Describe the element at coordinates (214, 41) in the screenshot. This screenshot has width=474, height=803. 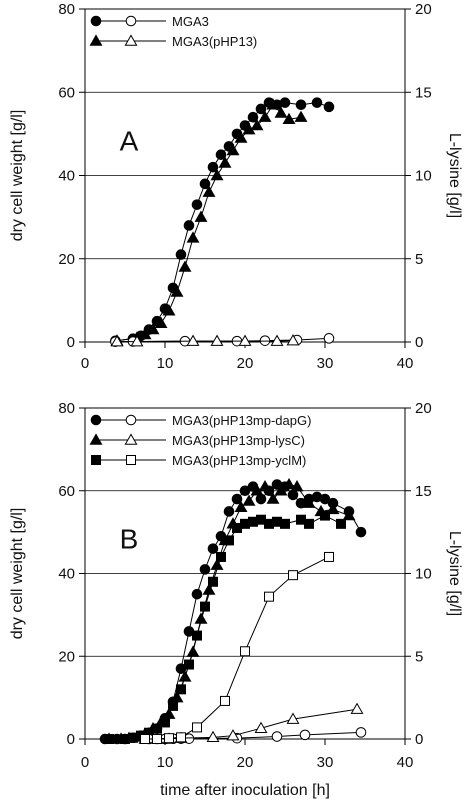
I see `legend-label: MGA3(pHP13)` at that location.